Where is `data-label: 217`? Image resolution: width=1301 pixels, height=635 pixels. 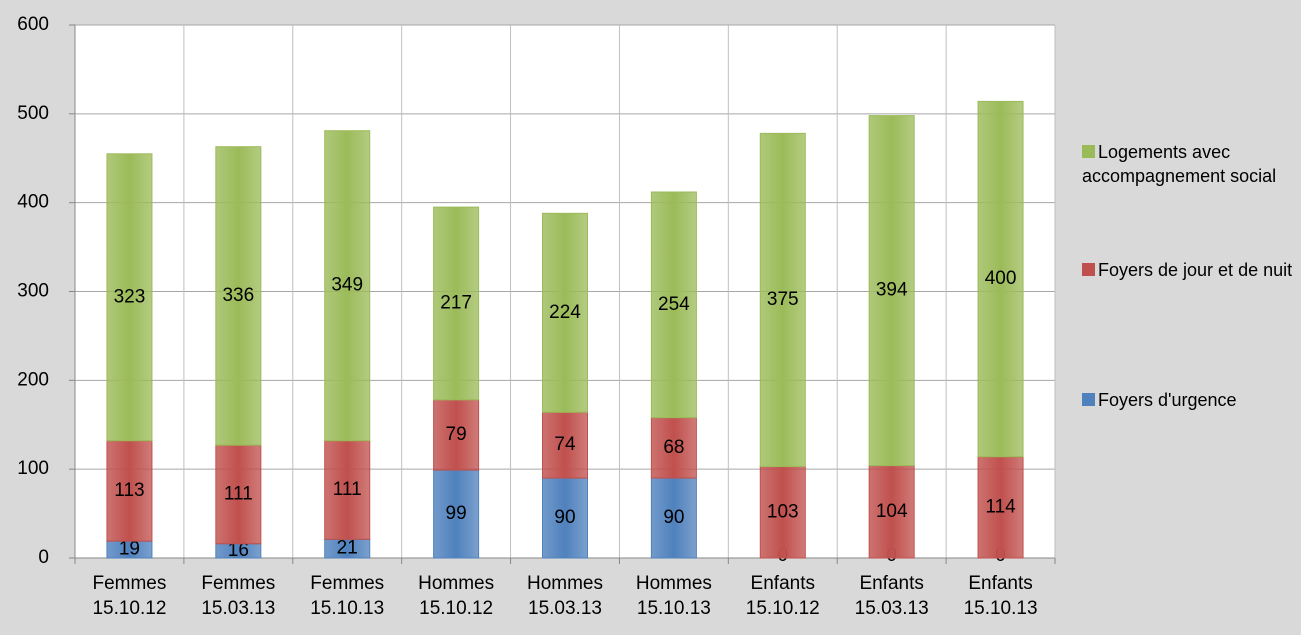 data-label: 217 is located at coordinates (456, 303).